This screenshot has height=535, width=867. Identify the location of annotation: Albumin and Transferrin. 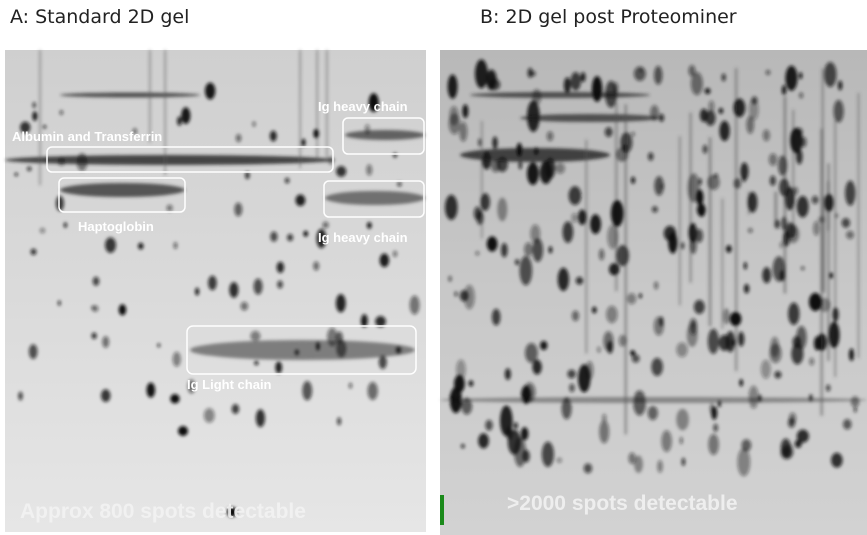
(87, 136).